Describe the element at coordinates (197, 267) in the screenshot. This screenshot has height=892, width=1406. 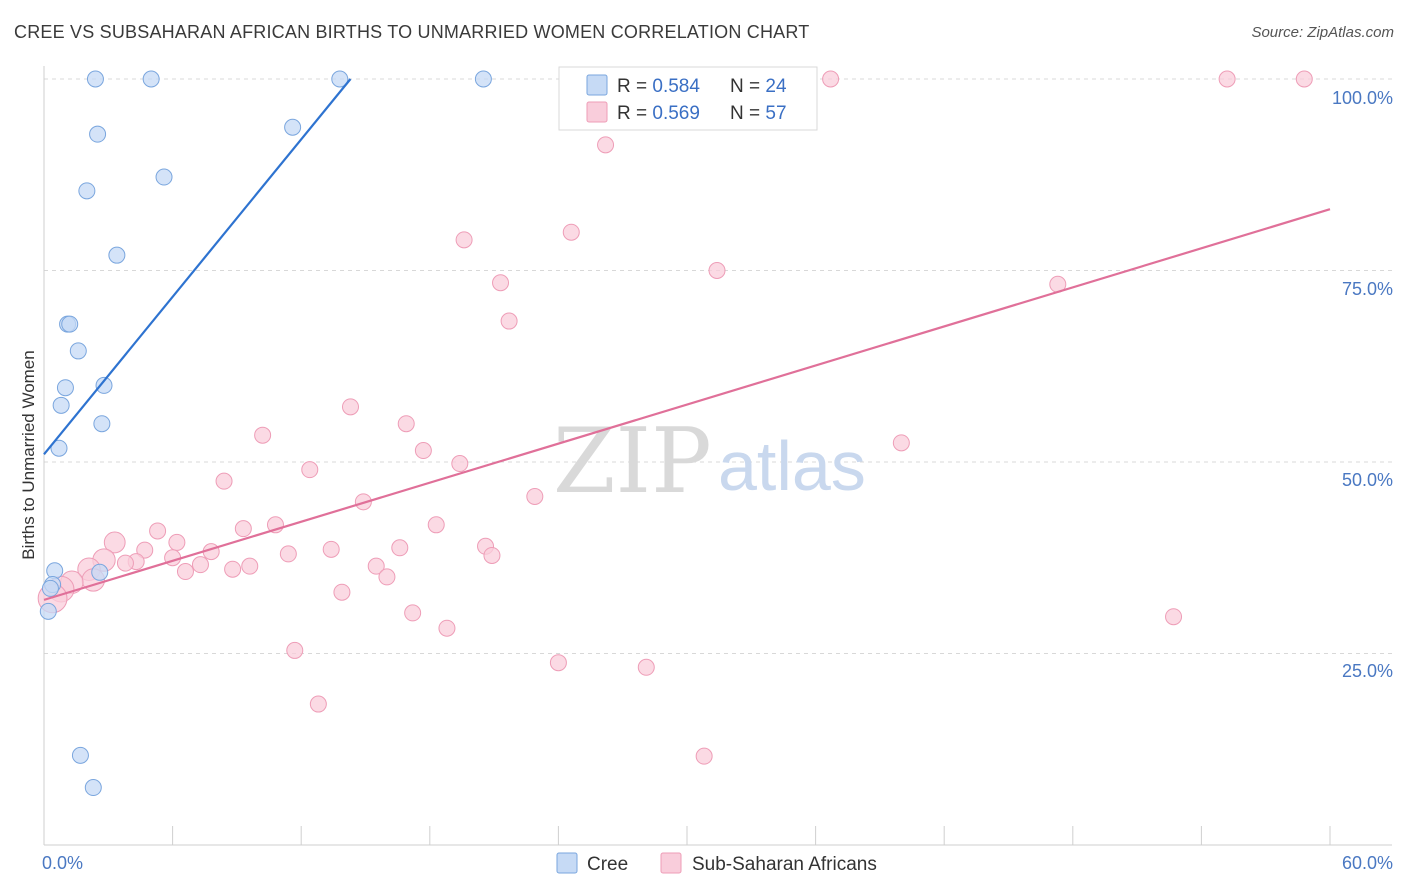
I see `cree-trendline` at that location.